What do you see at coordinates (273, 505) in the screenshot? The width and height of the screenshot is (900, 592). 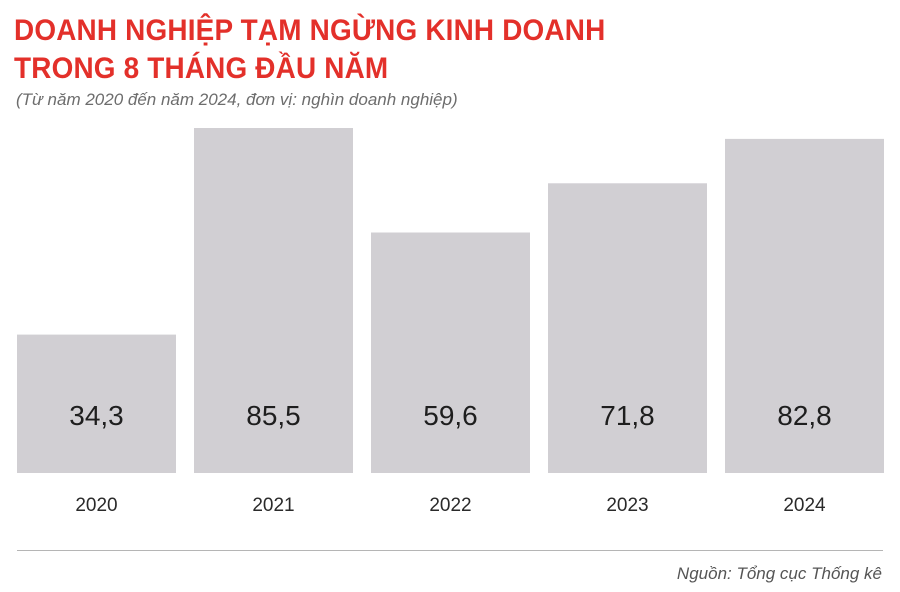 I see `category-label-2021: 2021` at bounding box center [273, 505].